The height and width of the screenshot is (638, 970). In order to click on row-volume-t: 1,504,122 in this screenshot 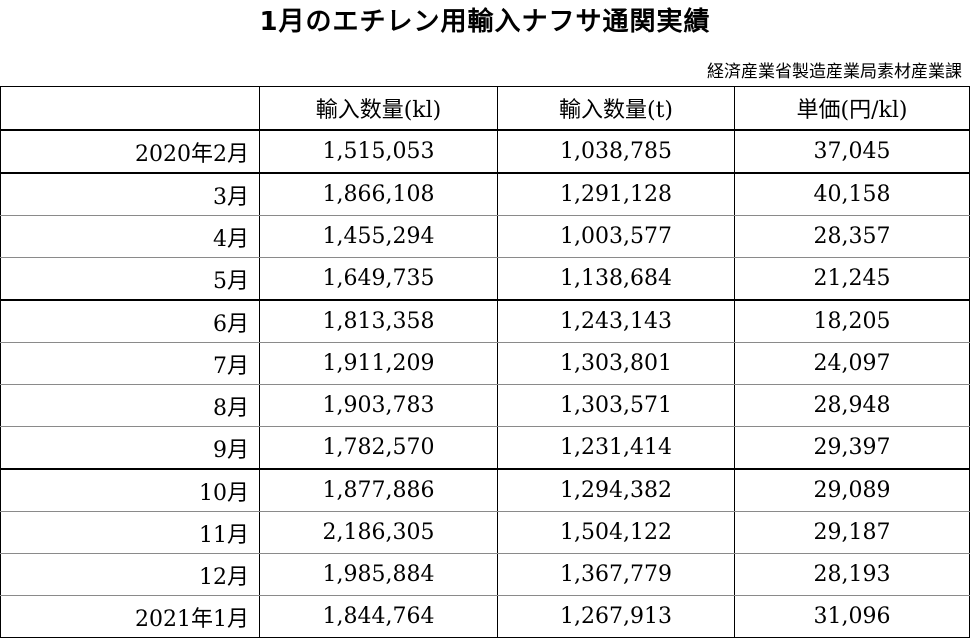, I will do `click(616, 532)`.